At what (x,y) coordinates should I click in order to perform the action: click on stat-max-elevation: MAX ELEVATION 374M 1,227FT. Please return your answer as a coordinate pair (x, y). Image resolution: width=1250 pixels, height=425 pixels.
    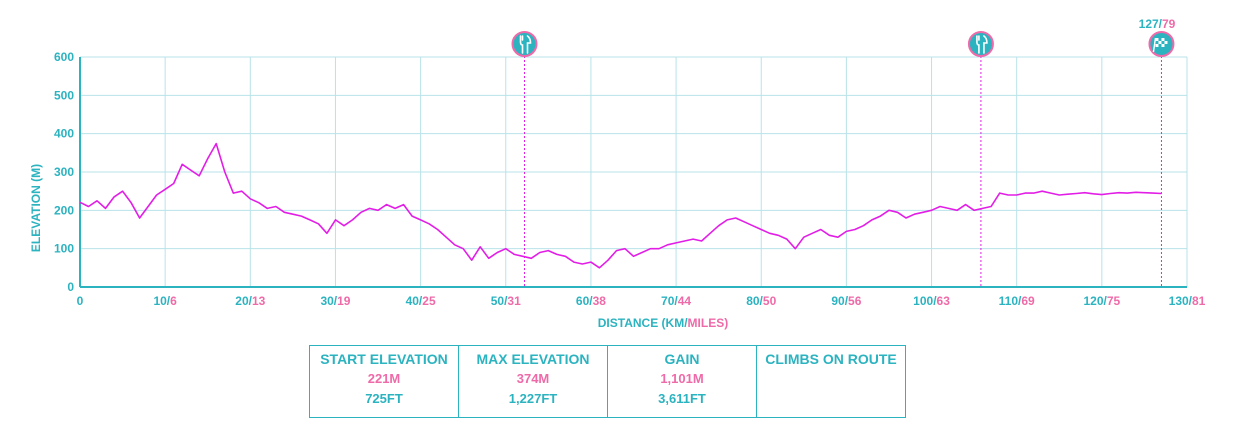
    Looking at the image, I should click on (533, 381).